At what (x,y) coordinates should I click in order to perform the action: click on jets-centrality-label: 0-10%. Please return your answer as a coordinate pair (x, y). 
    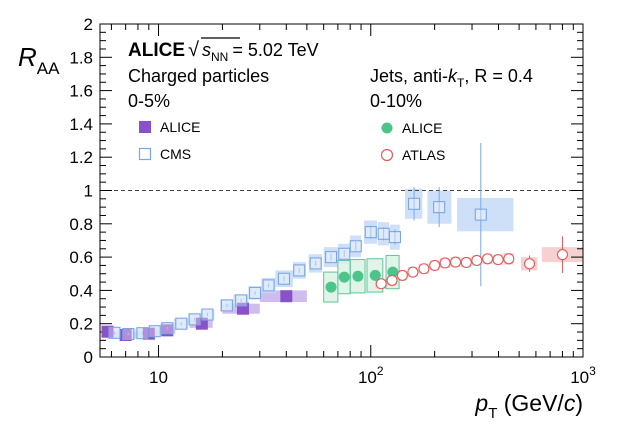
    Looking at the image, I should click on (396, 101).